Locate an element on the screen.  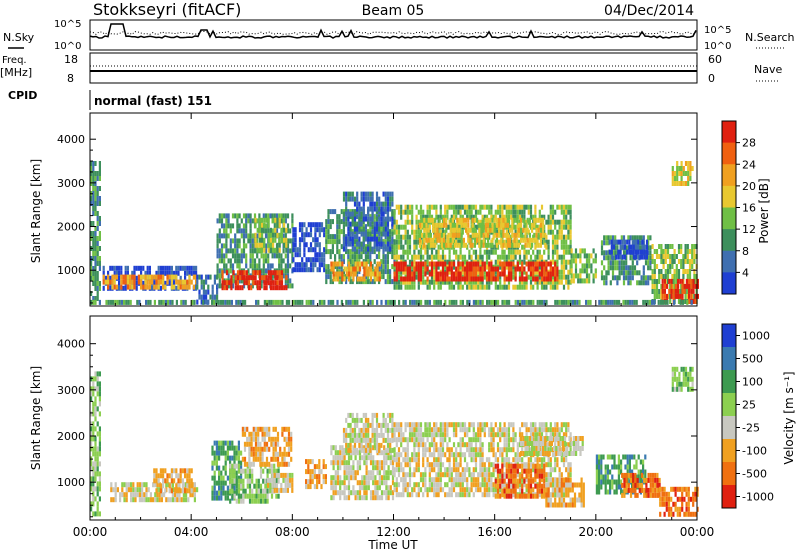
title-bar: Stokkseyri (fitACF) Beam 05 04/Dec/2014 is located at coordinates (393, 9).